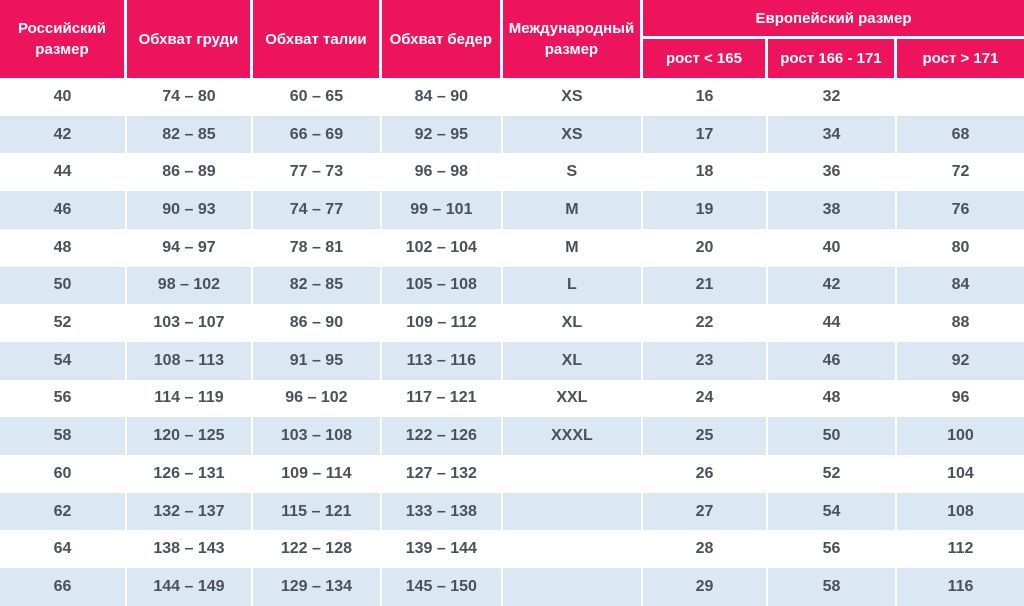  What do you see at coordinates (832, 247) in the screenshot?
I see `cell: 40` at bounding box center [832, 247].